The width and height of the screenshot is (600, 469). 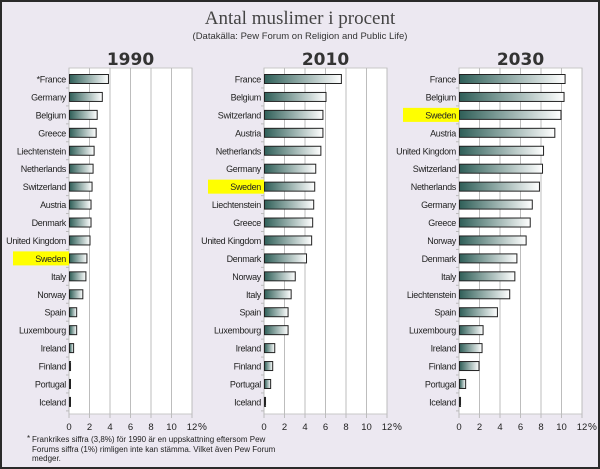 I want to click on category-label: Belgium, so click(x=441, y=97).